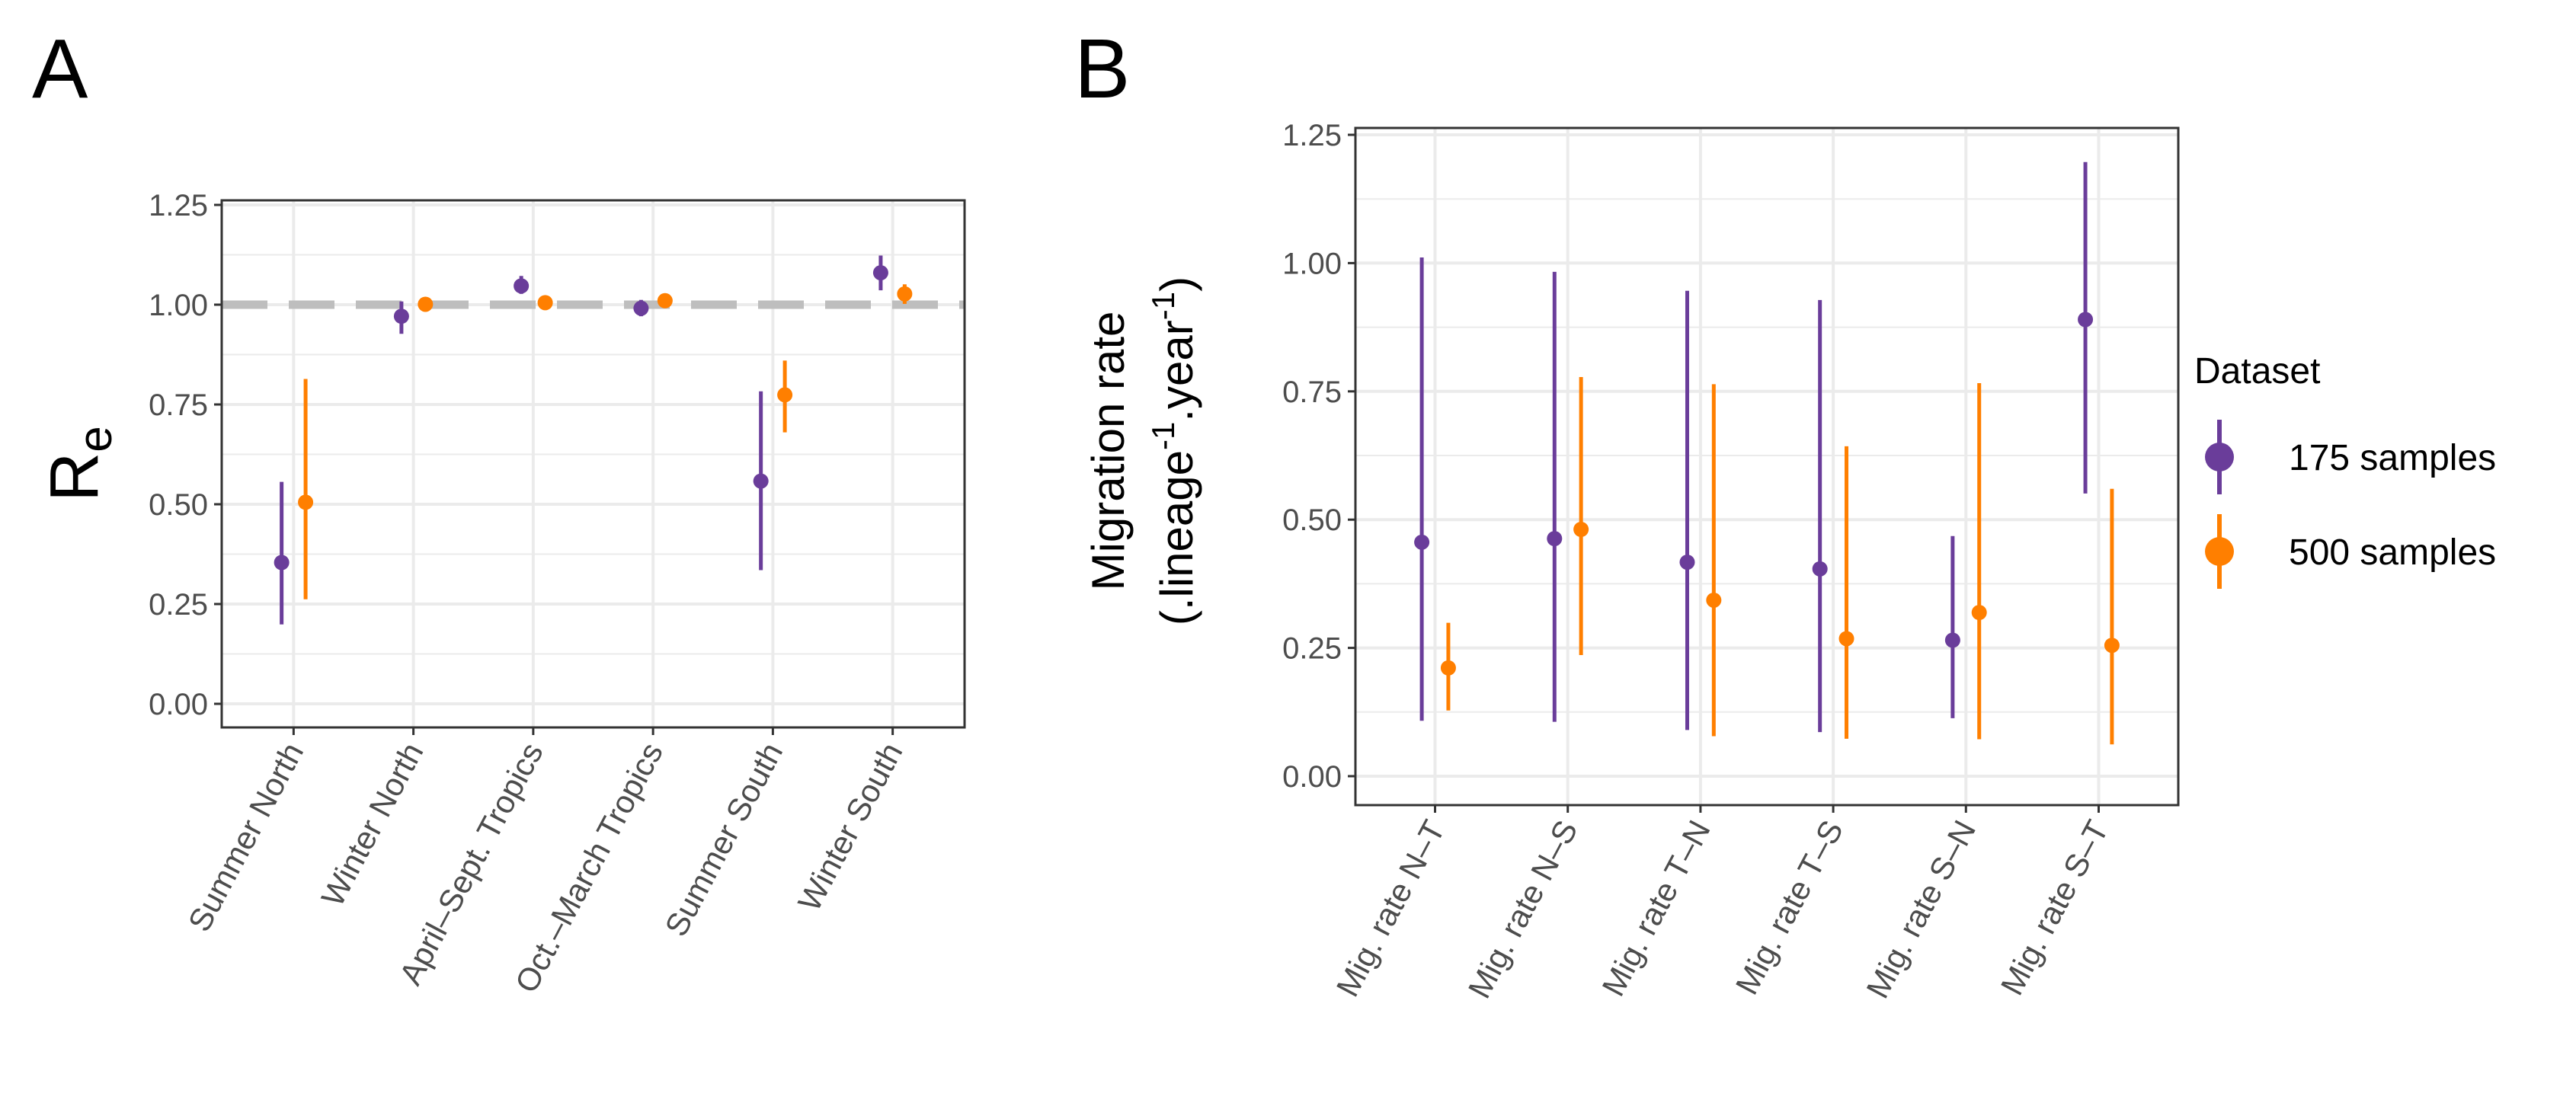  I want to click on legend-label-500: 500 samples, so click(2392, 552).